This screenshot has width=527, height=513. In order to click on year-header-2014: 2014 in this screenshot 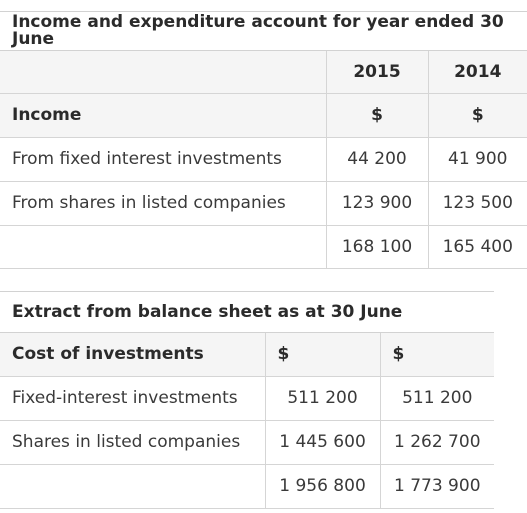, I will do `click(477, 72)`.